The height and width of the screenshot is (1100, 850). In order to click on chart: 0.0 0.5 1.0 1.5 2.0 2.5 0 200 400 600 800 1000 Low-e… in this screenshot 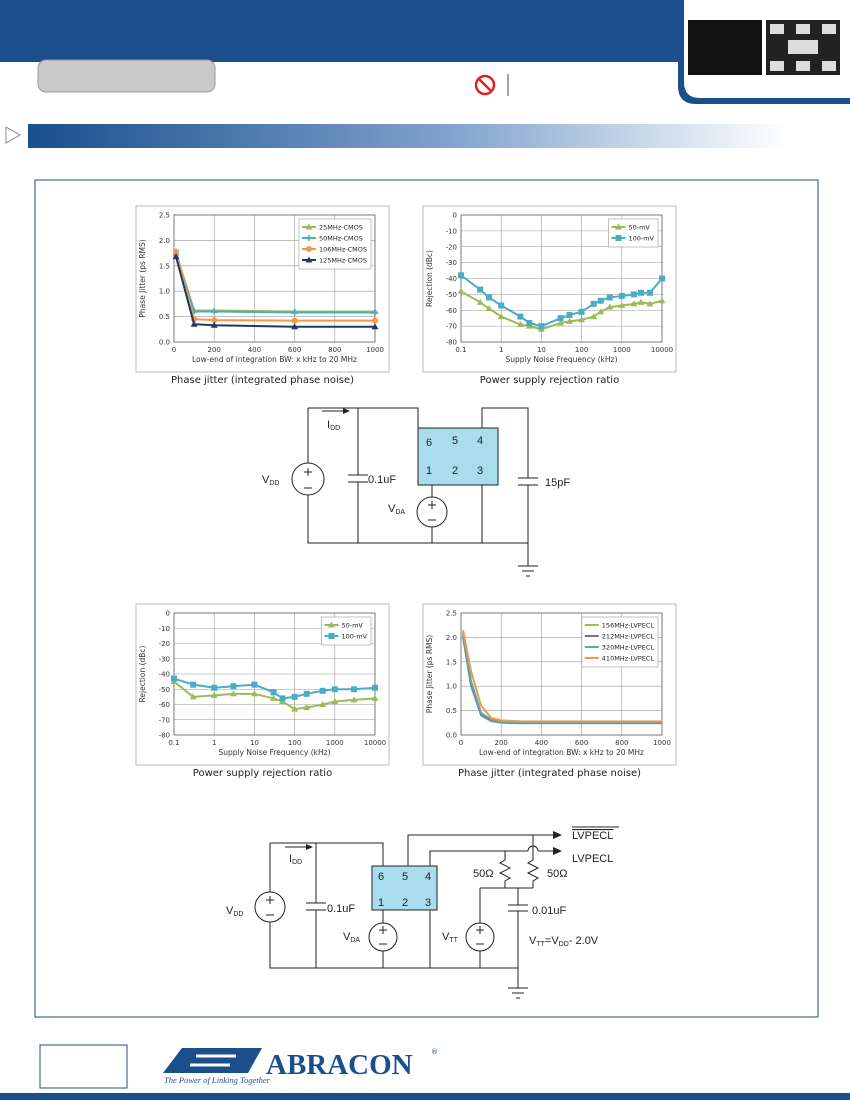, I will do `click(262, 295)`.